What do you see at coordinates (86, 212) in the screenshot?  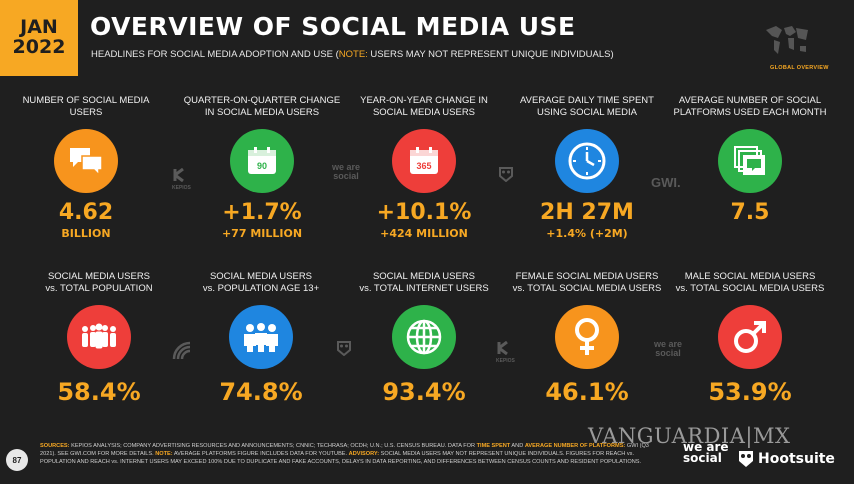 I see `stat-value: 4.62` at bounding box center [86, 212].